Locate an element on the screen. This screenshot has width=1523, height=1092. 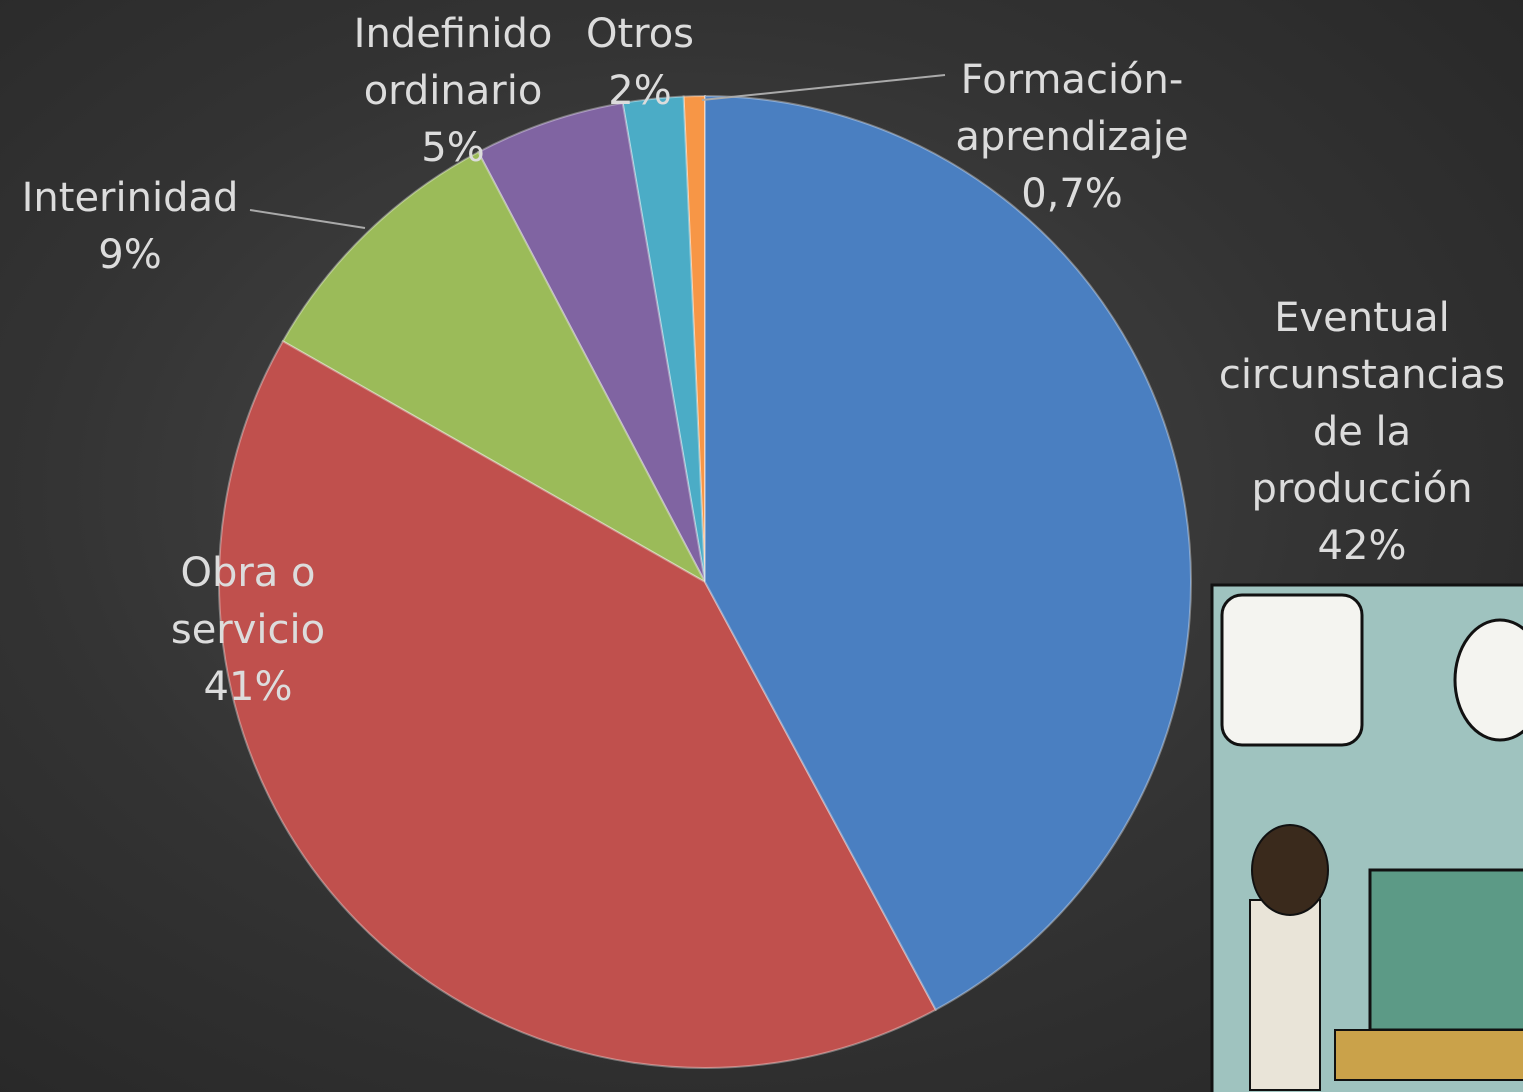
slice-label: Indefinido ordinario 5% is located at coordinates (453, 91).